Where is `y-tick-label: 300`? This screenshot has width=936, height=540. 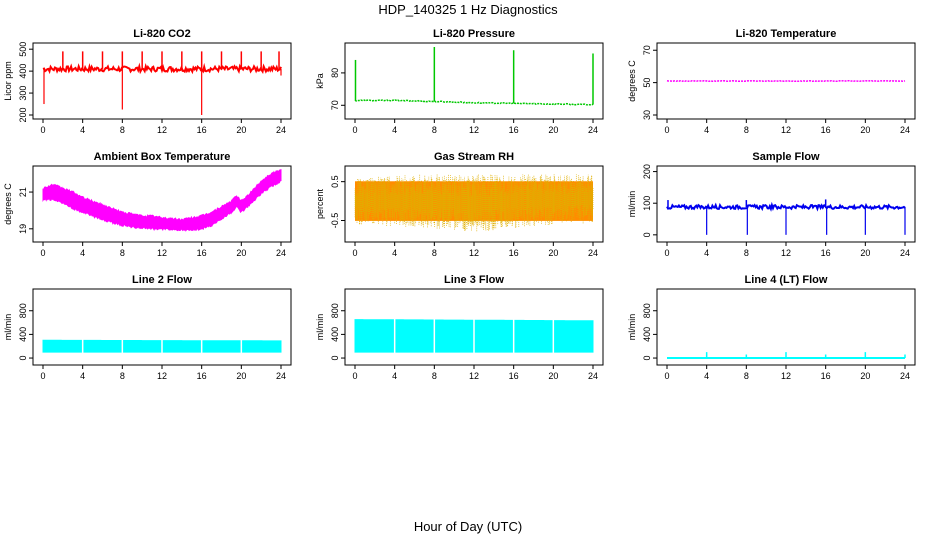 y-tick-label: 300 is located at coordinates (23, 93).